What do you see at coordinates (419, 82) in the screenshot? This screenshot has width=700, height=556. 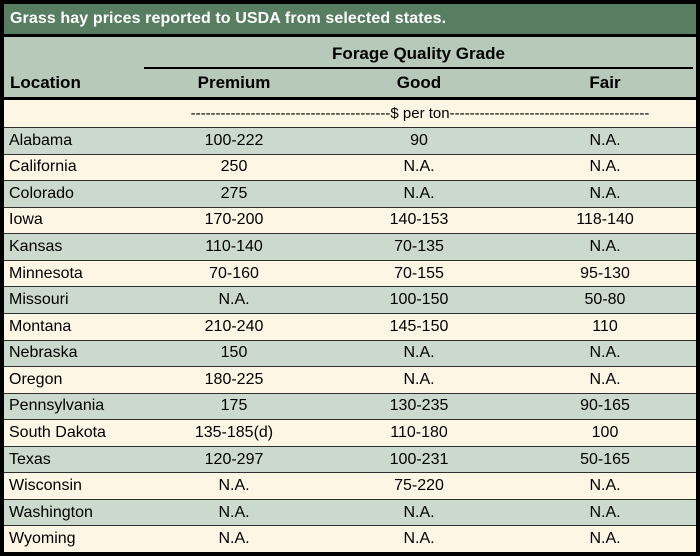 I see `column-header-good: Good` at bounding box center [419, 82].